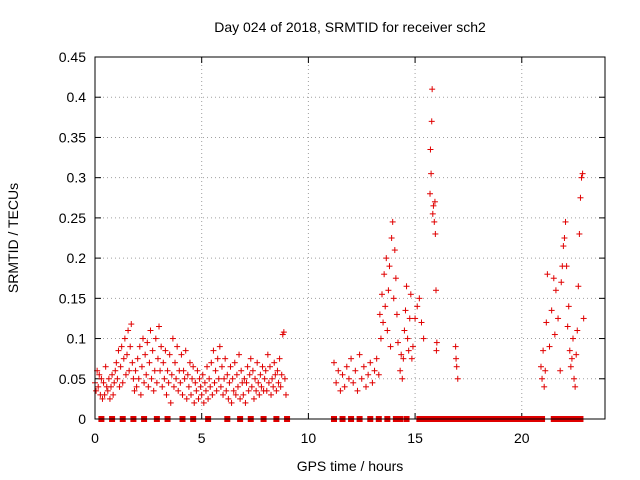 The height and width of the screenshot is (480, 640). Describe the element at coordinates (72, 379) in the screenshot. I see `y-tick-label: 0.05` at that location.